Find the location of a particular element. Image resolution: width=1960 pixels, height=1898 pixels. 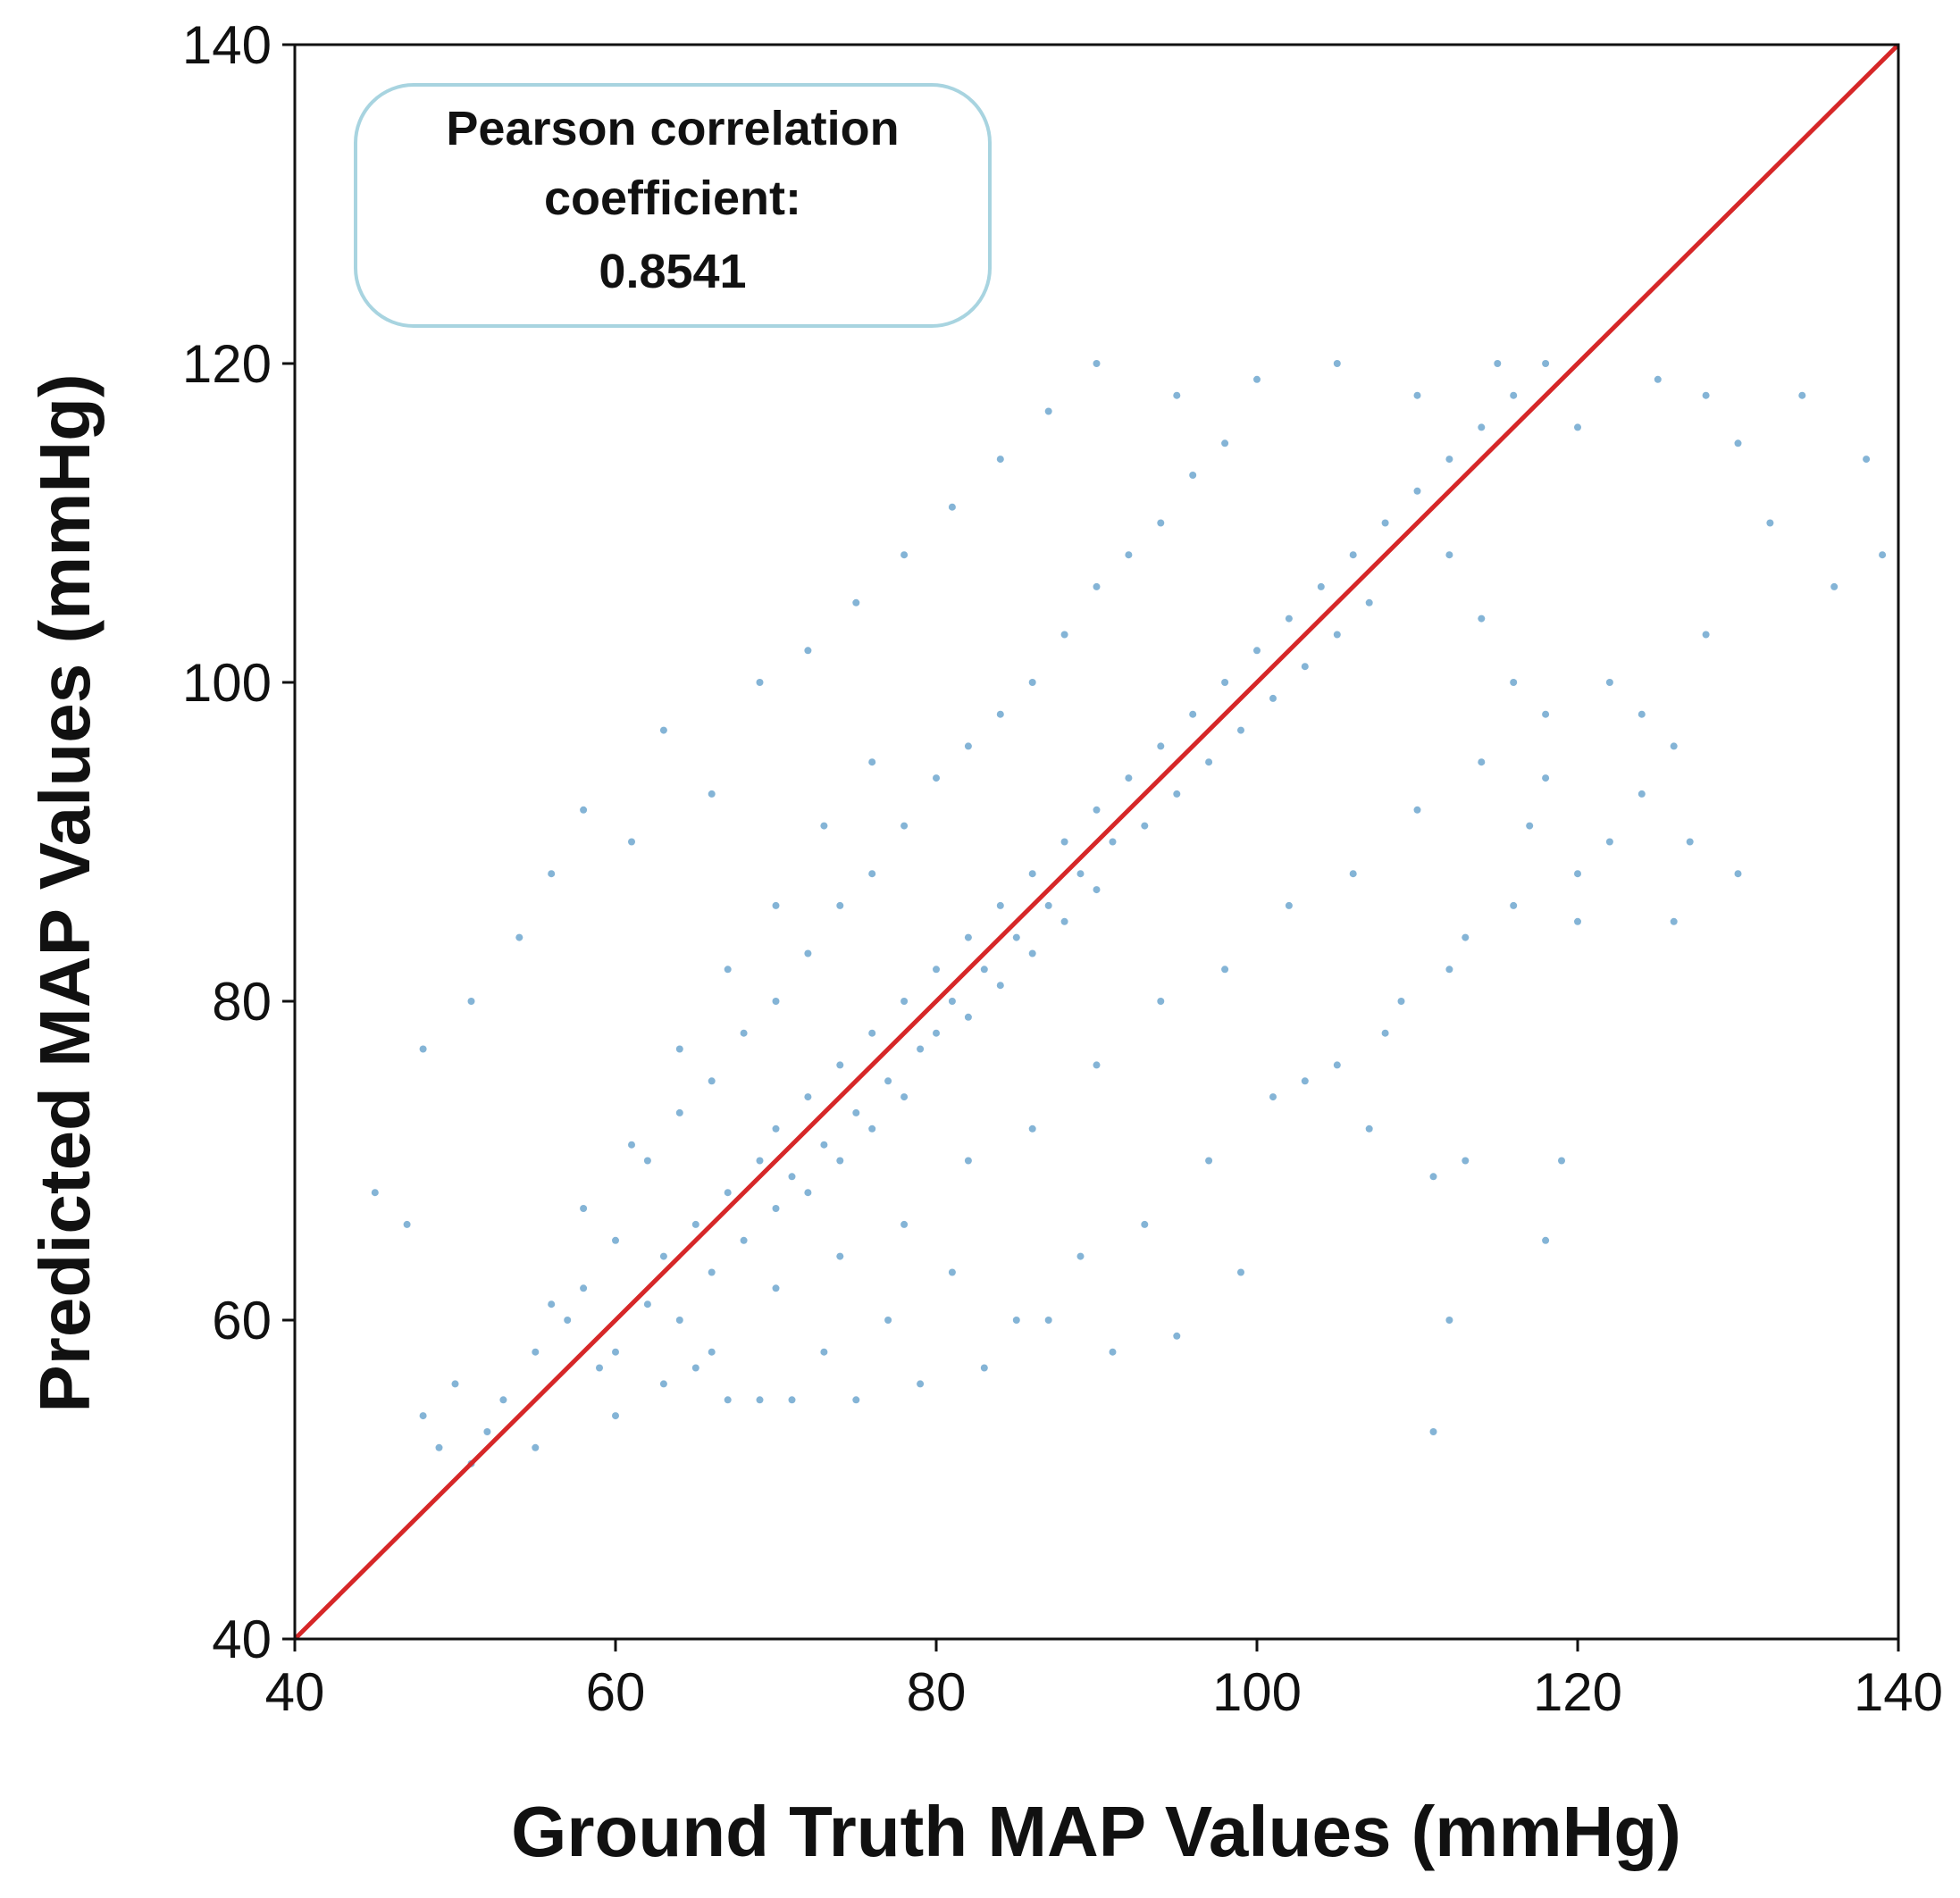

annotation-frame is located at coordinates (673, 206).